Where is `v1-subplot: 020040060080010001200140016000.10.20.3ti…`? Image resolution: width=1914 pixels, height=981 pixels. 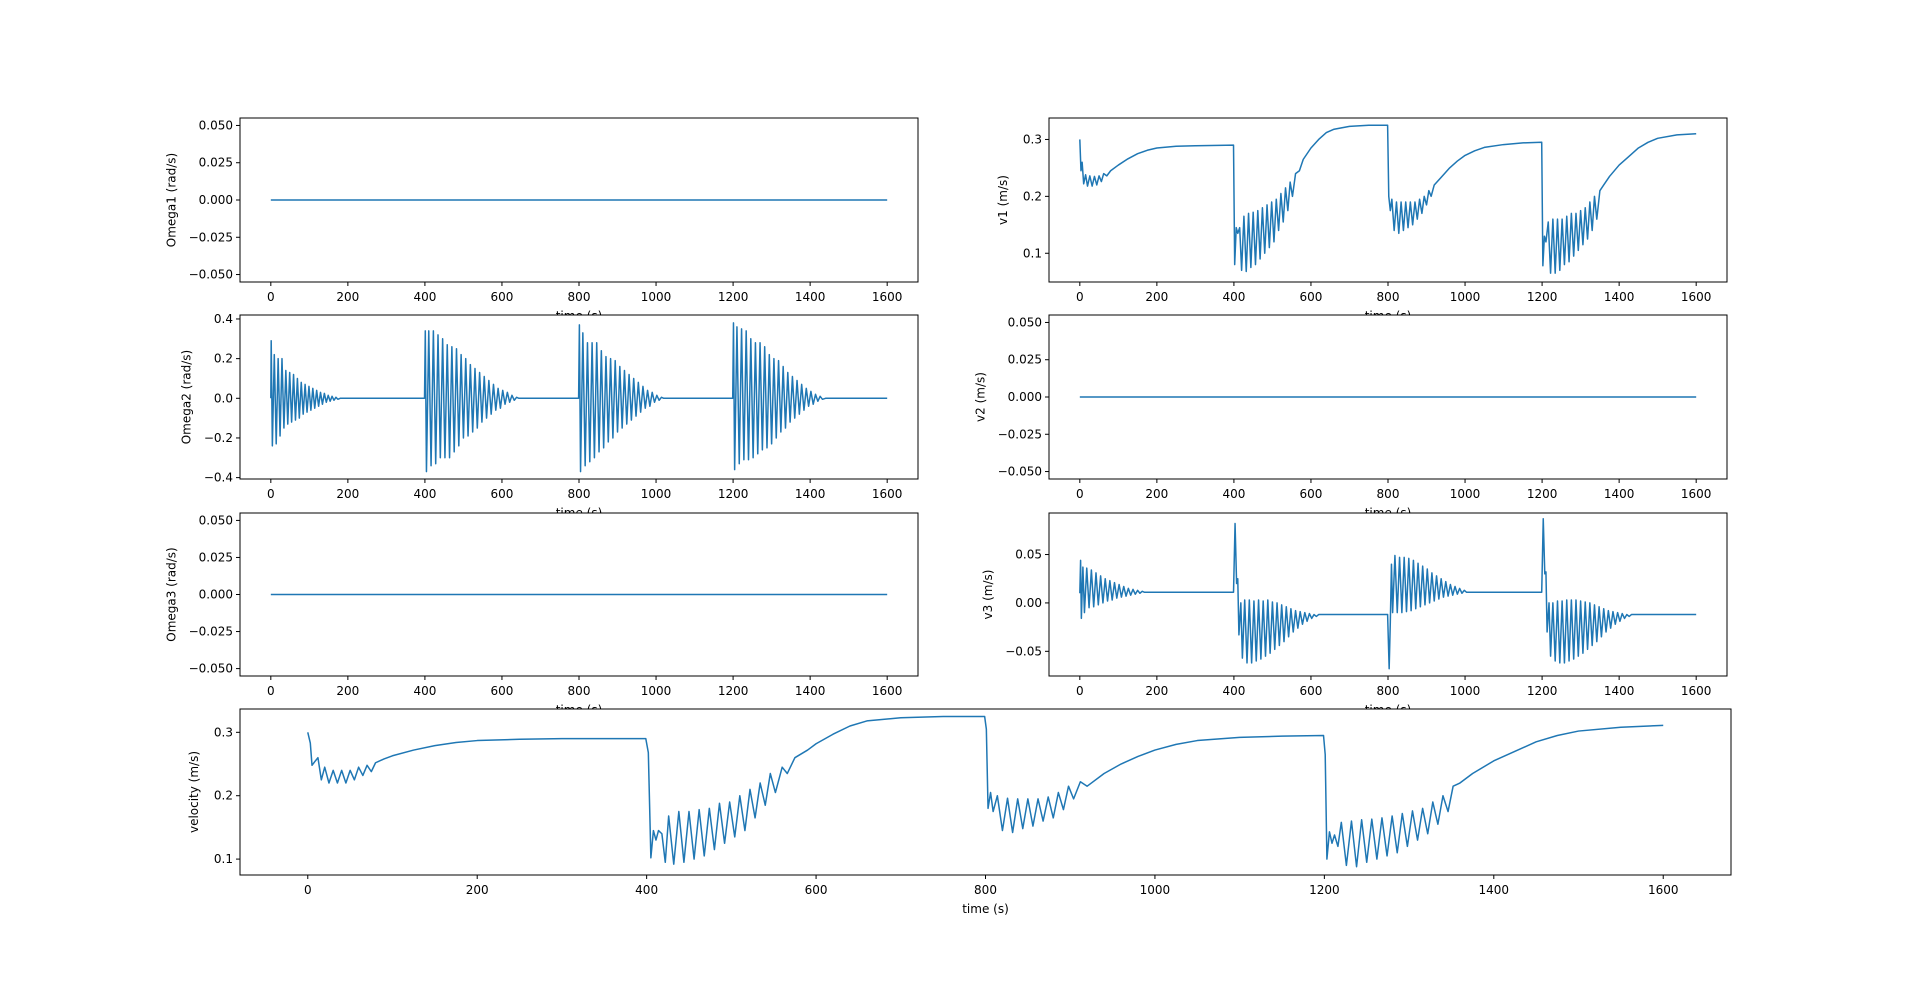
v1-subplot: 020040060080010001200140016000.10.20.3ti… is located at coordinates (1362, 220).